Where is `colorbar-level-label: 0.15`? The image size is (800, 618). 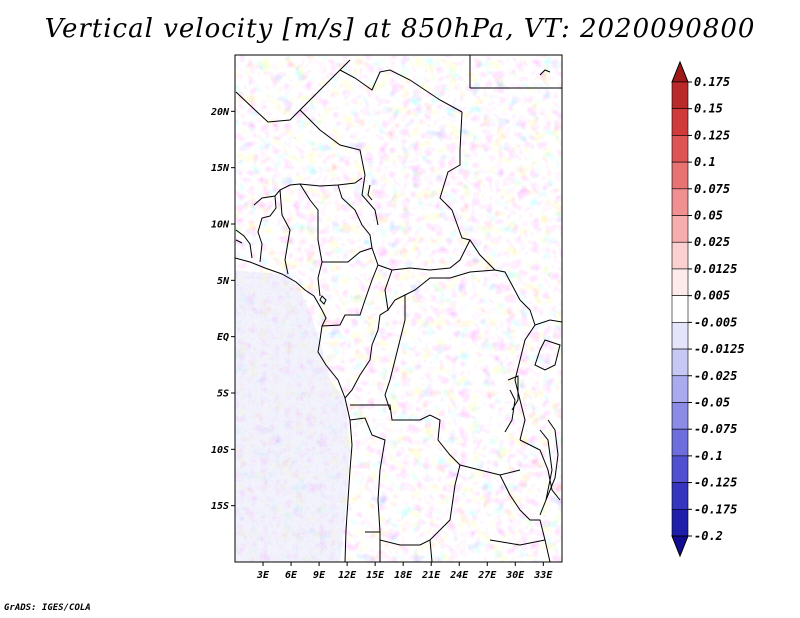
colorbar-level-label: 0.15 is located at coordinates (708, 109).